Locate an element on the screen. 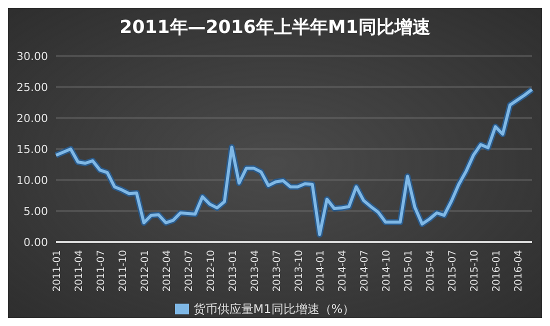 The width and height of the screenshot is (550, 326). x-tick-label: 2011-10 is located at coordinates (124, 271).